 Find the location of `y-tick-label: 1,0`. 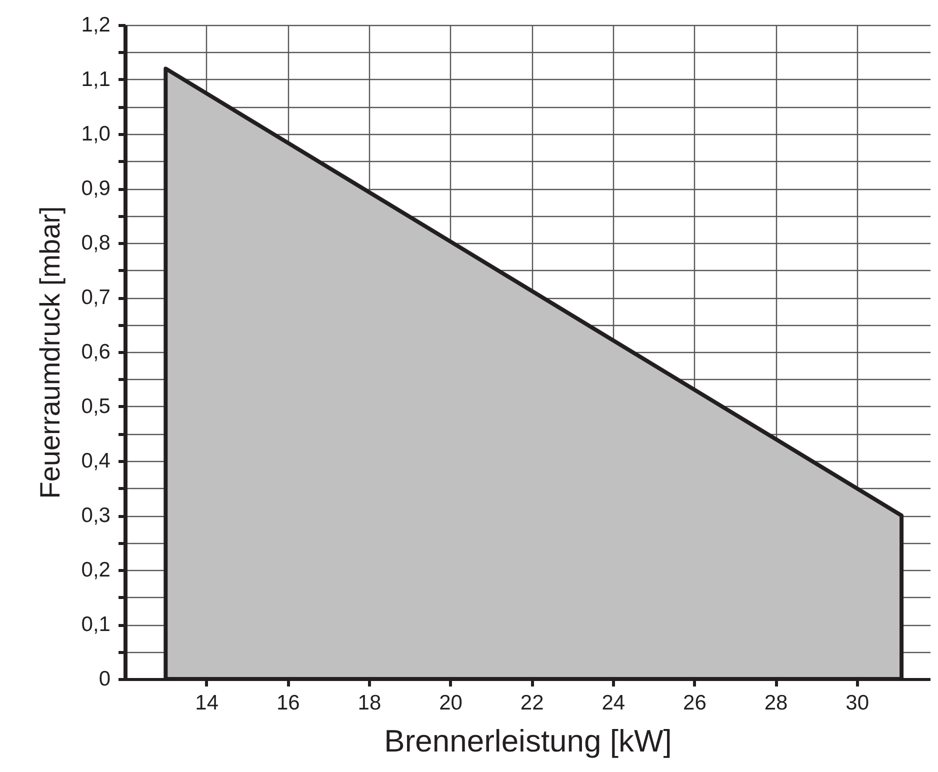

y-tick-label: 1,0 is located at coordinates (95, 134).